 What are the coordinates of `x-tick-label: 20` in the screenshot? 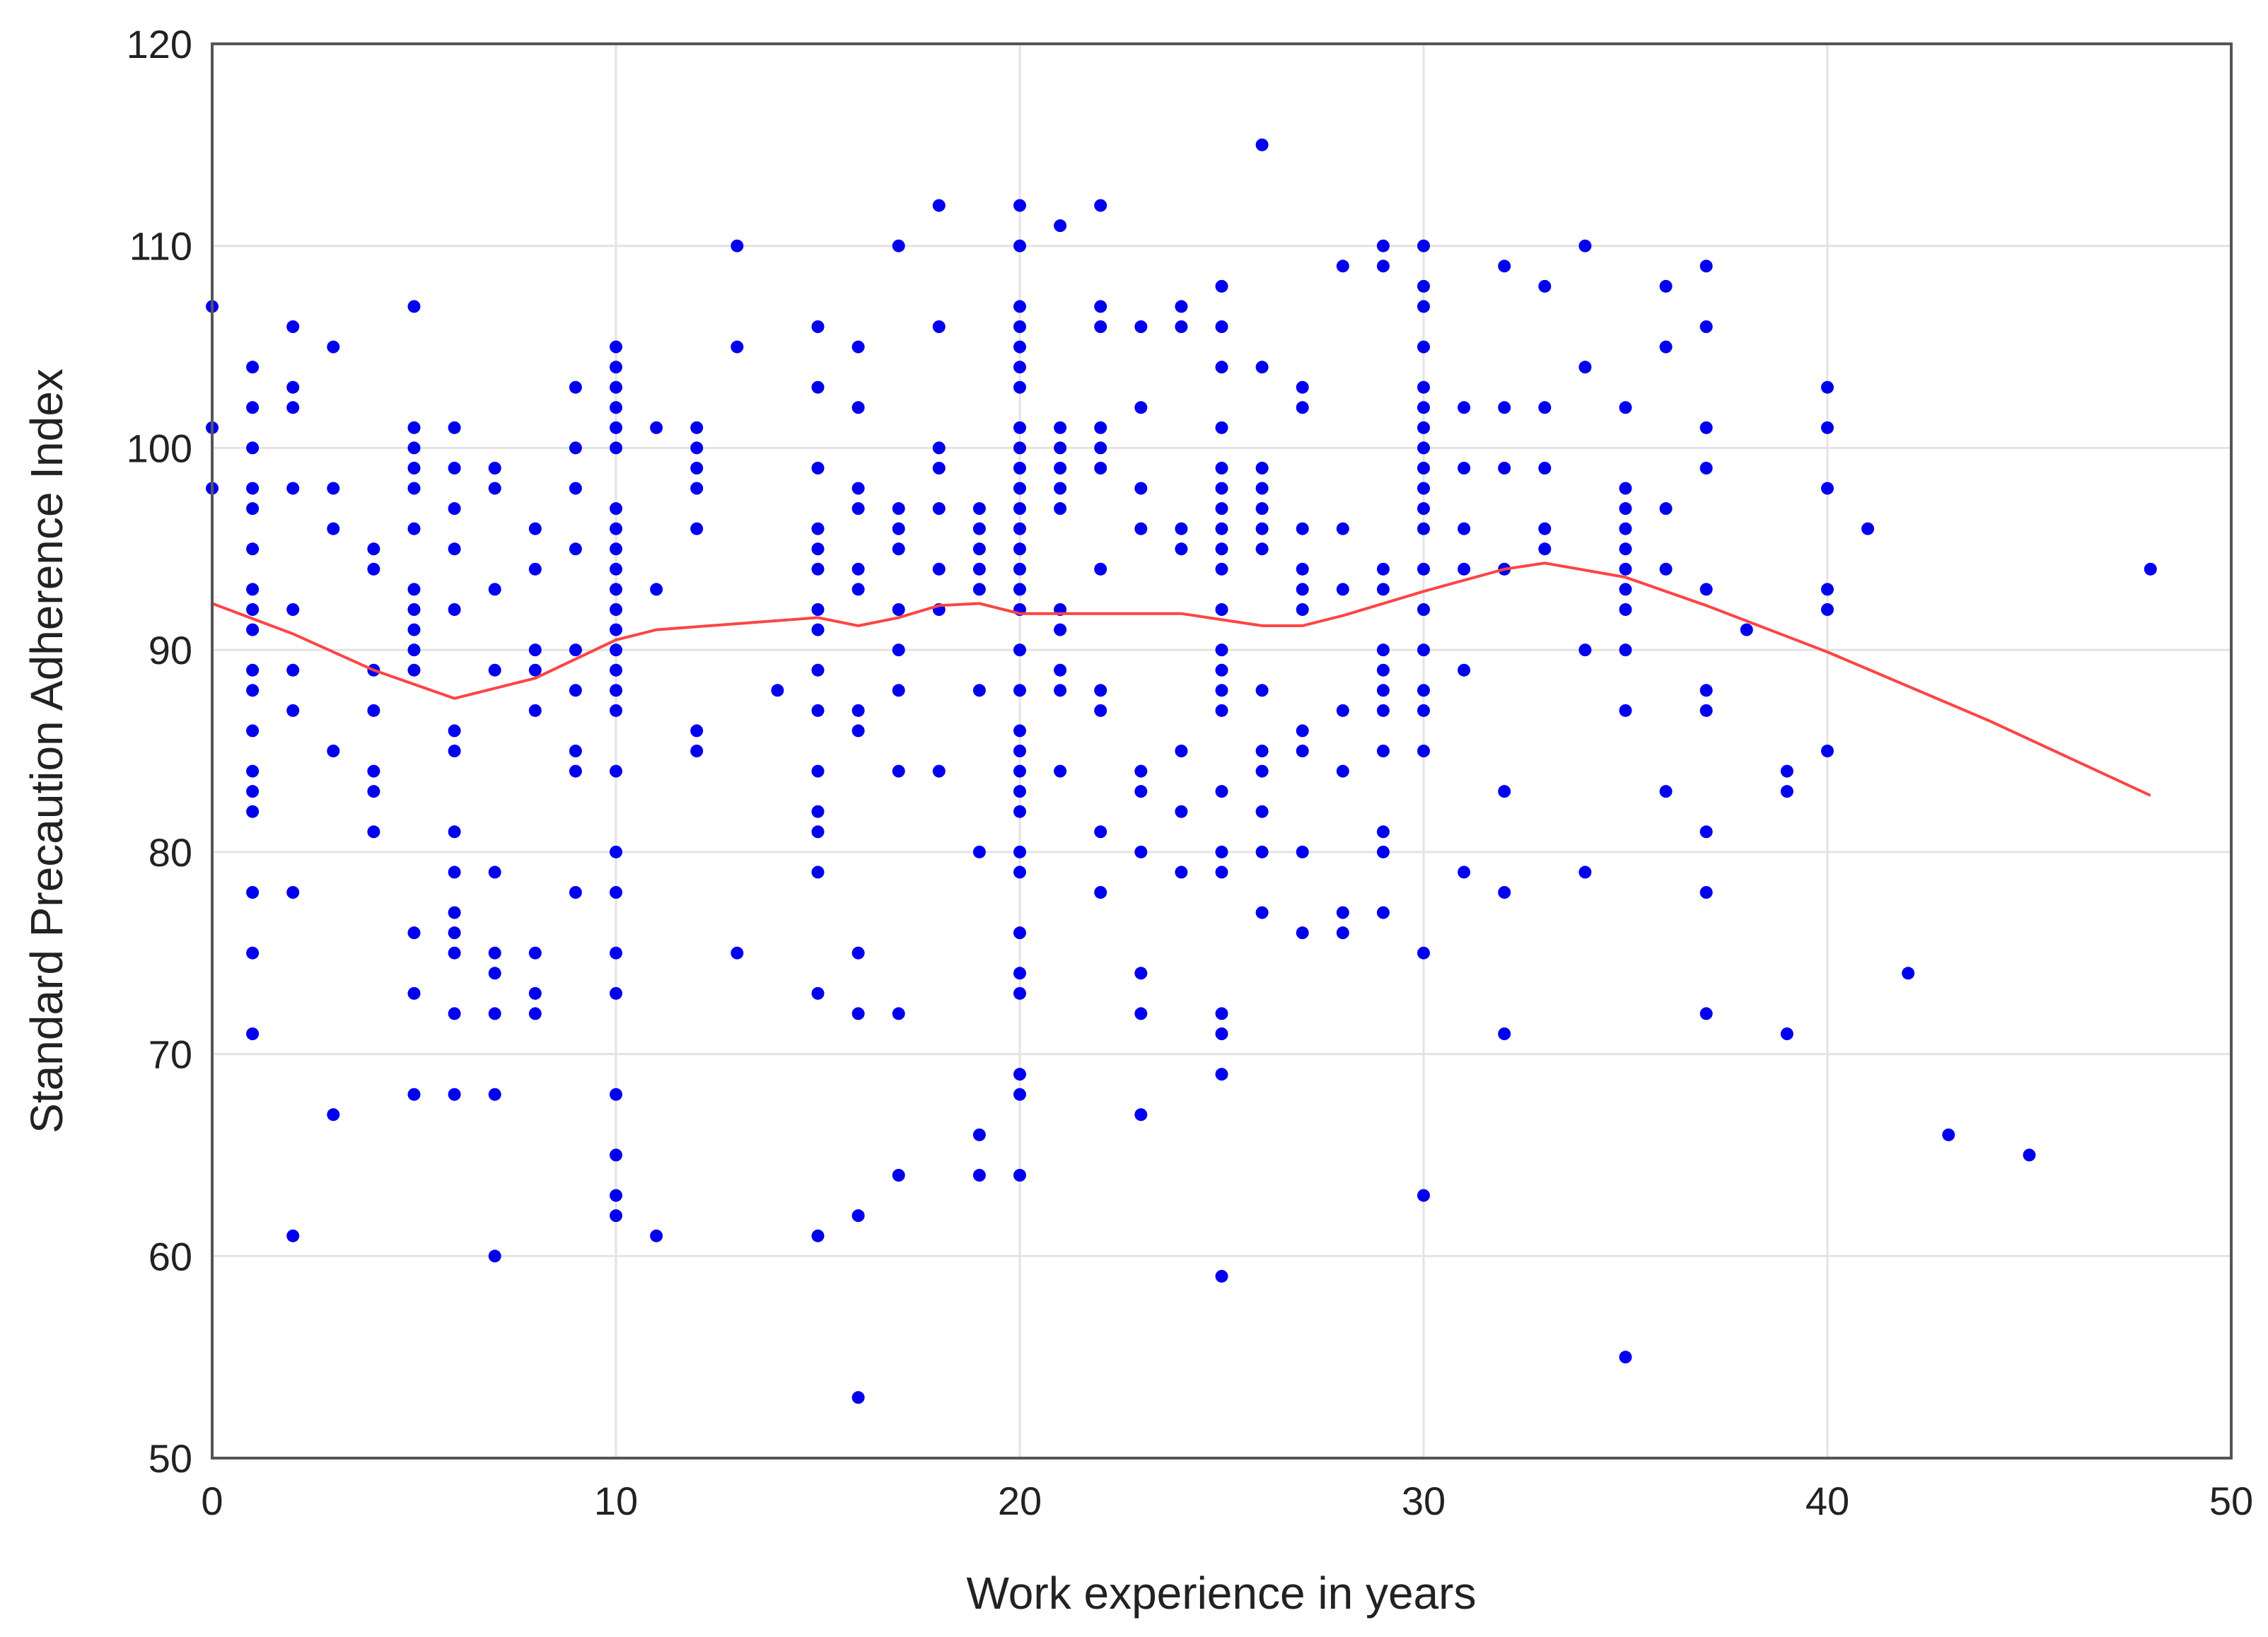 It's located at (1020, 1501).